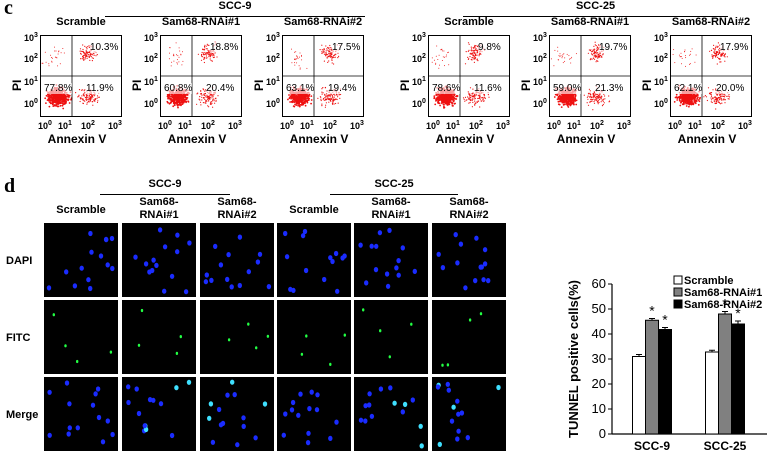 The height and width of the screenshot is (457, 778). I want to click on micro-col-label-4: Sam68- RNAi#1, so click(391, 209).